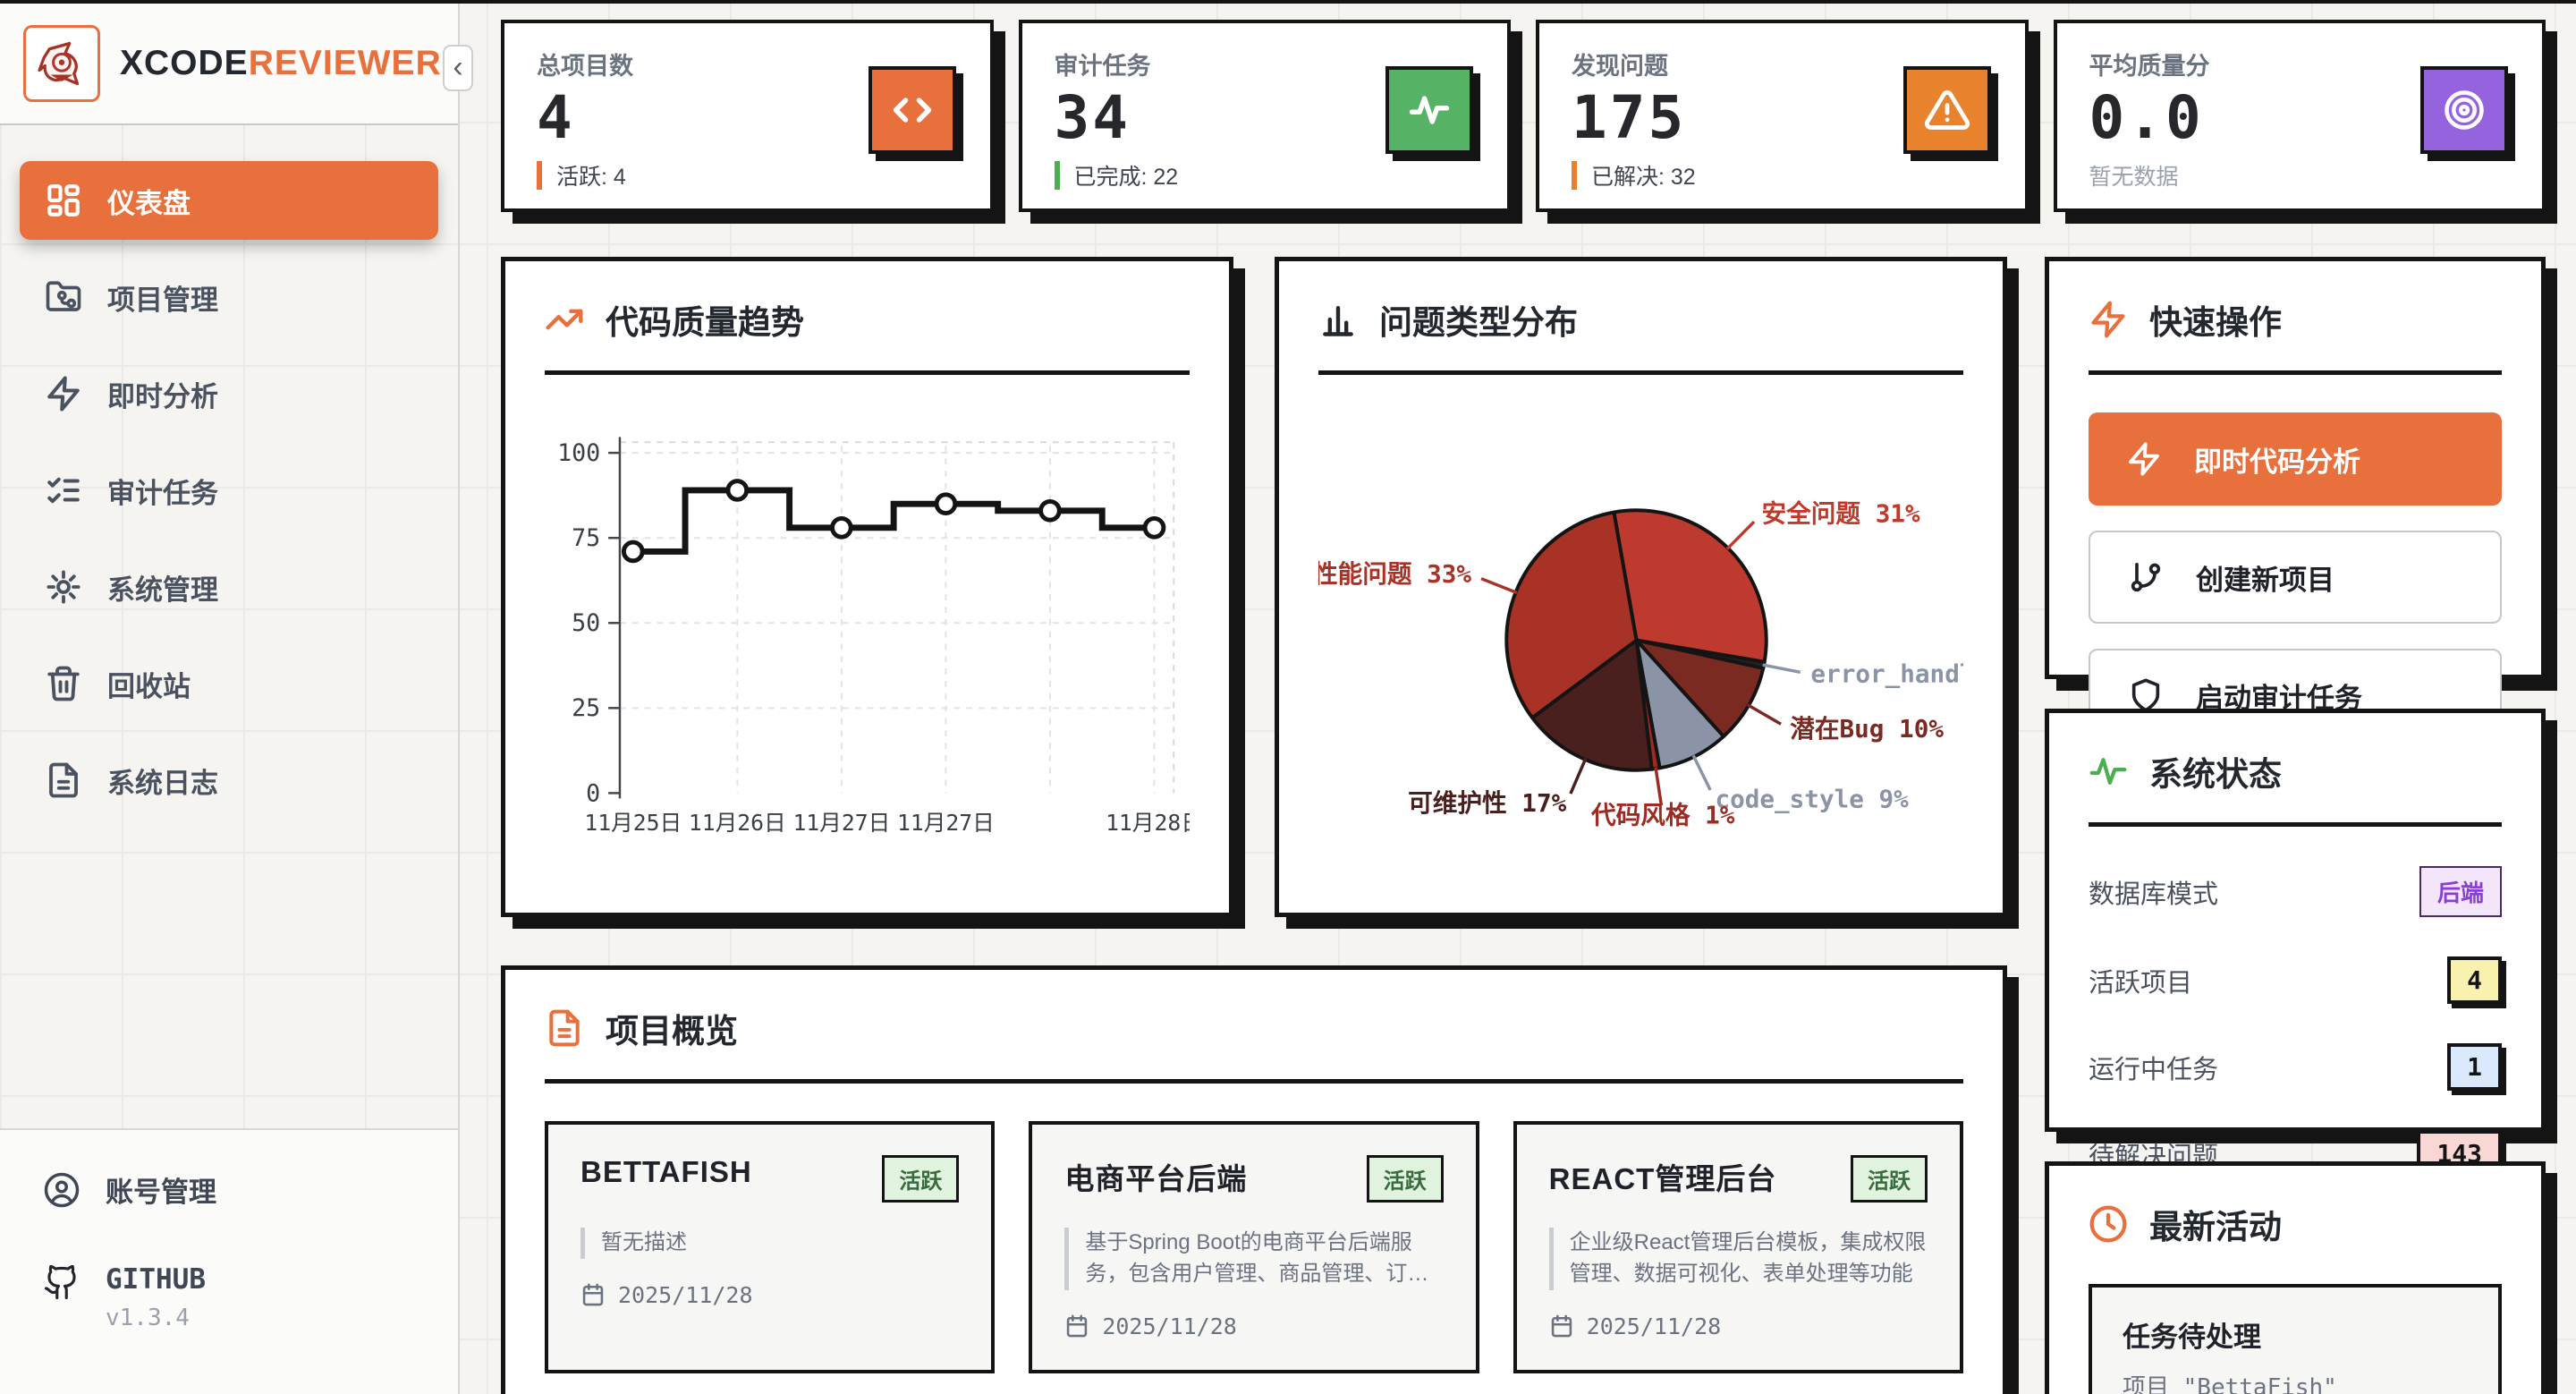 This screenshot has height=1394, width=2576. What do you see at coordinates (1867, 729) in the screenshot?
I see `svg-text: 潜在Bug 10%` at bounding box center [1867, 729].